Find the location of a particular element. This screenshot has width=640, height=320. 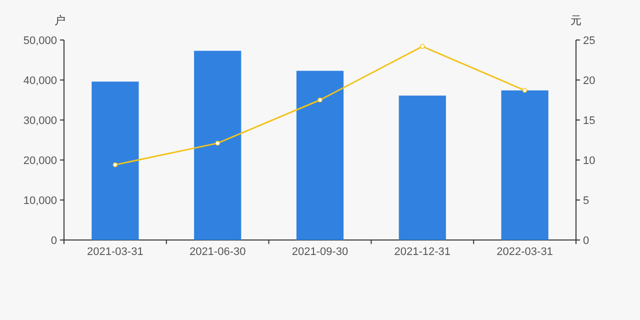

x-tick-label: 2021-03-31 is located at coordinates (115, 252).